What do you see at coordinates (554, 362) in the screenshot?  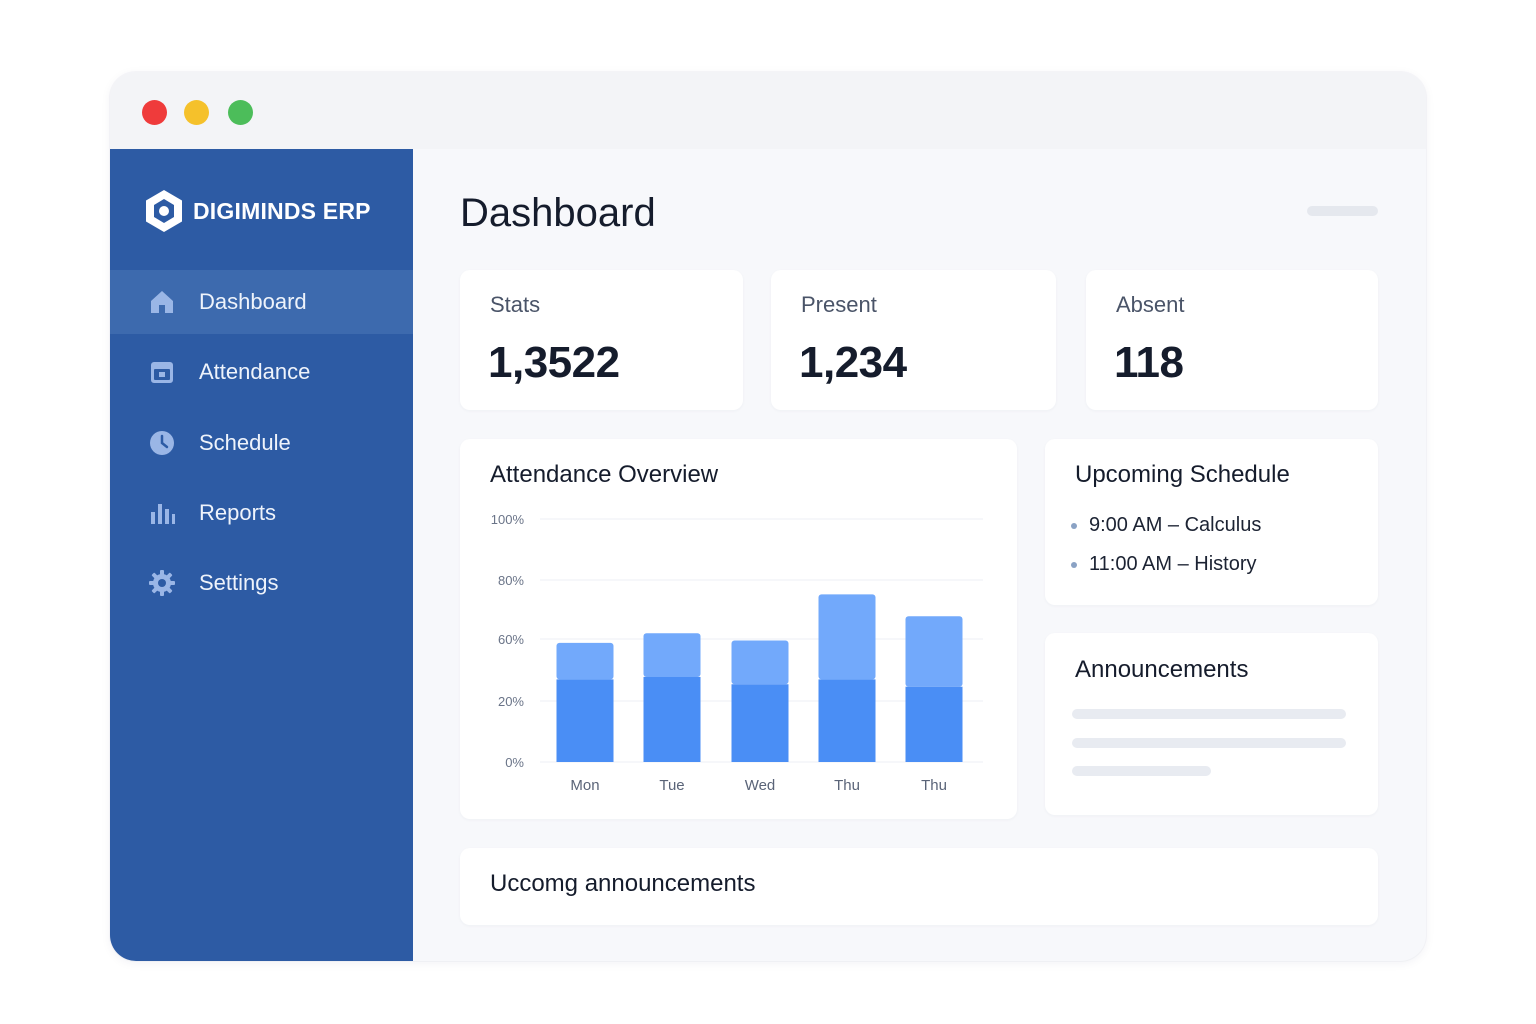 I see `stat-value: 1,3522` at bounding box center [554, 362].